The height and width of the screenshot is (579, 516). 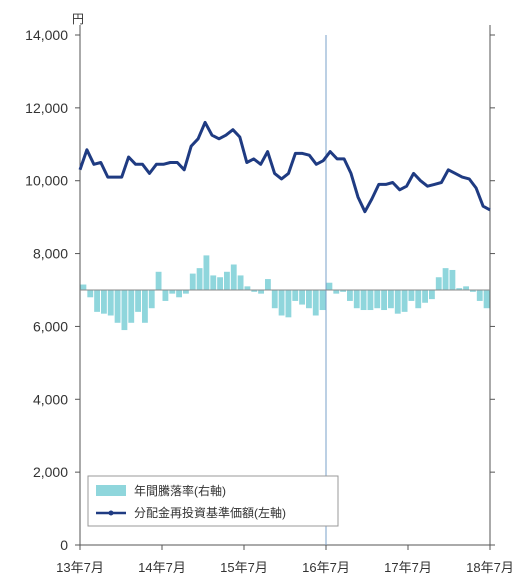 I want to click on x-tick-label: 14年7月, so click(x=162, y=567).